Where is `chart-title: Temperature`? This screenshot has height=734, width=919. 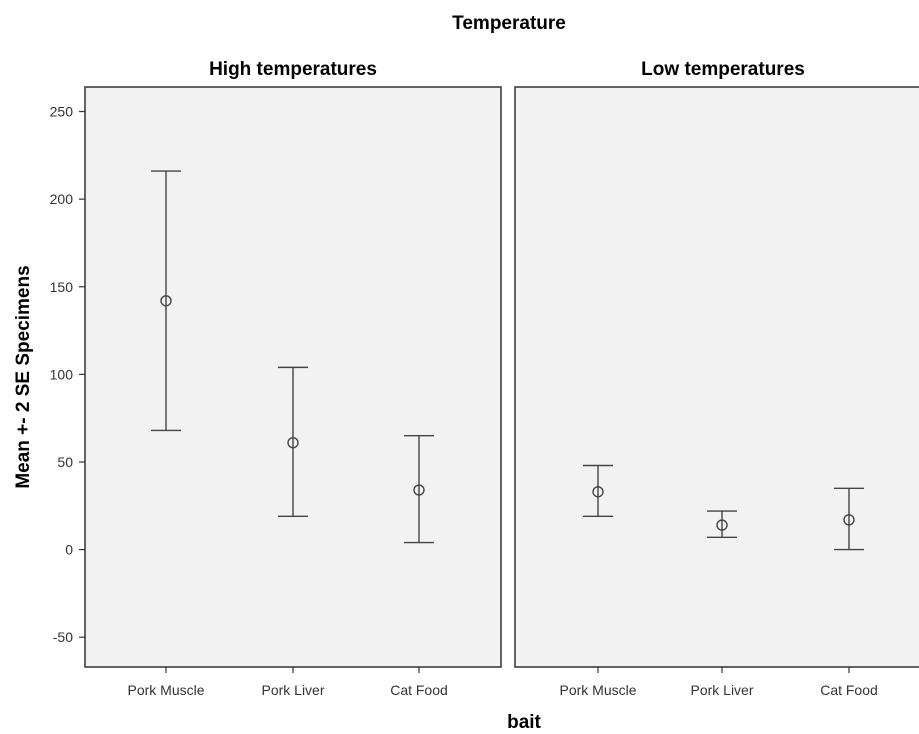 chart-title: Temperature is located at coordinates (509, 23).